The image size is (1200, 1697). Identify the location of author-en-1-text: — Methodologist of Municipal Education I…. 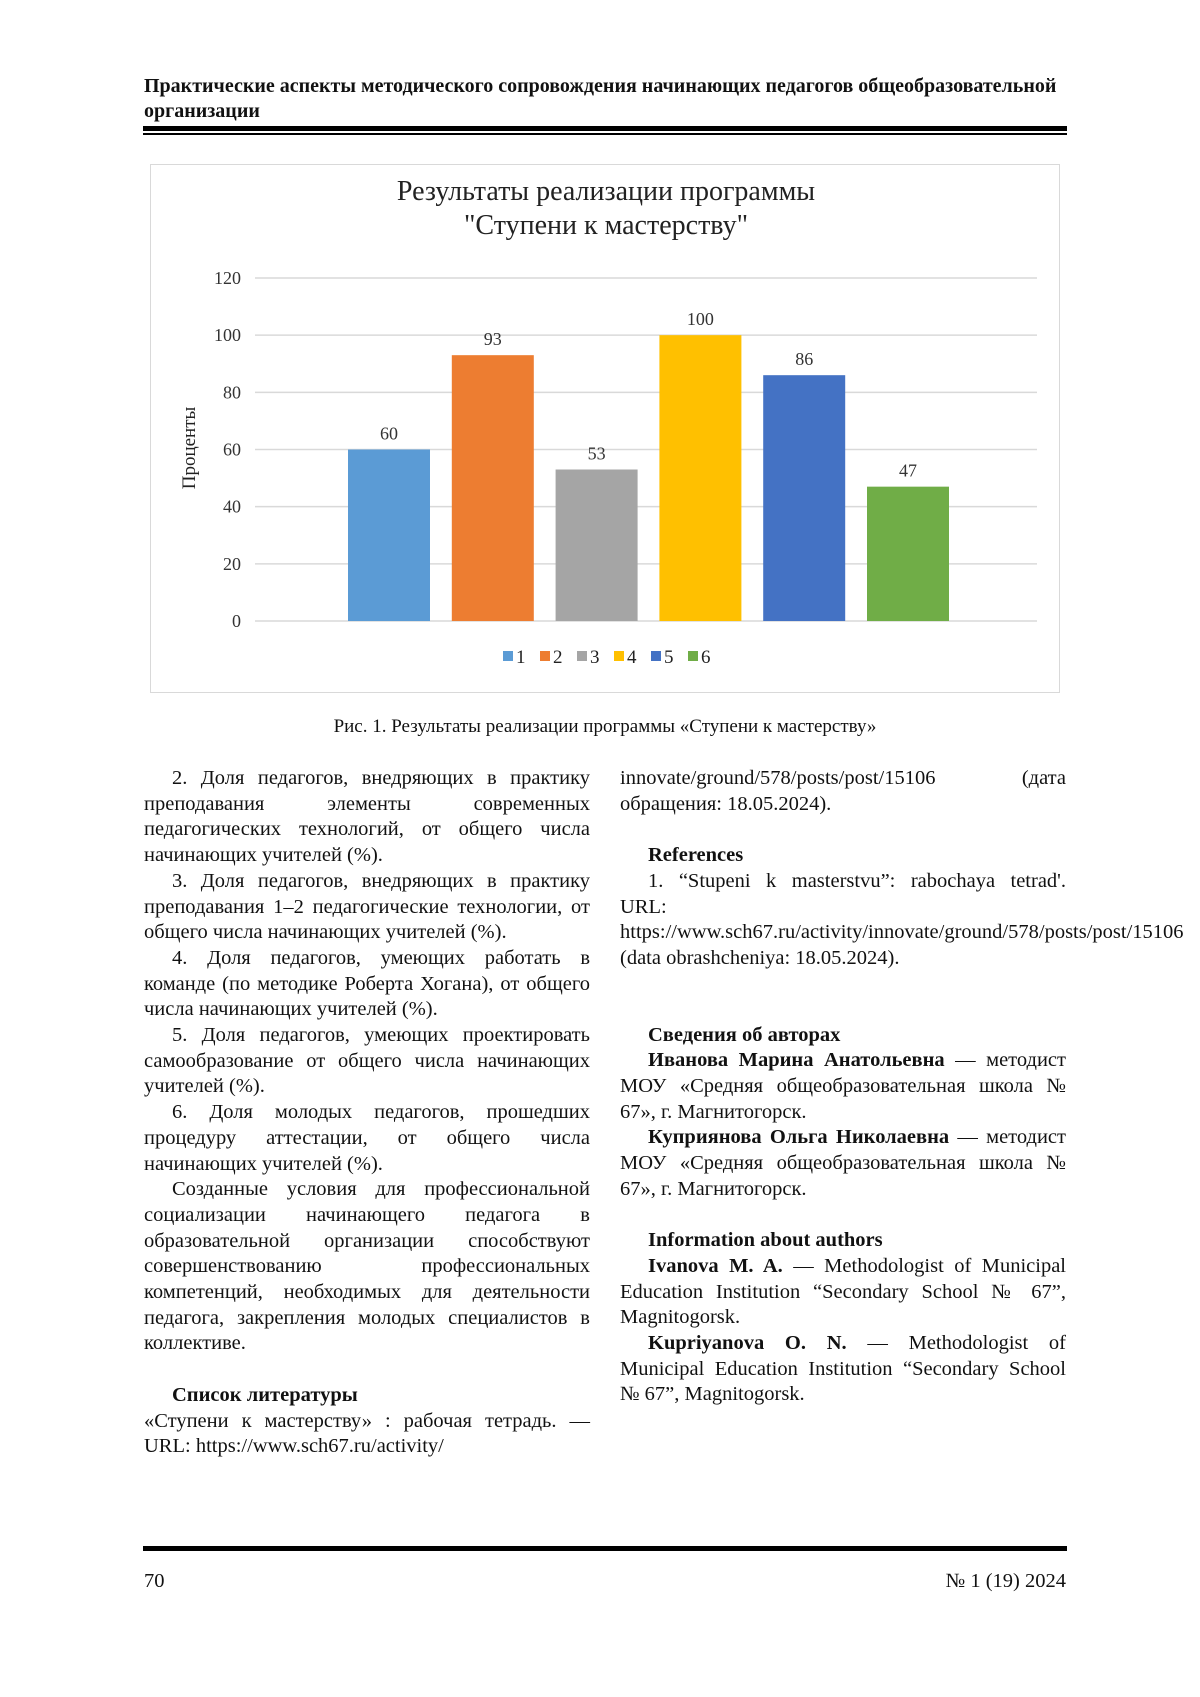
(843, 1291).